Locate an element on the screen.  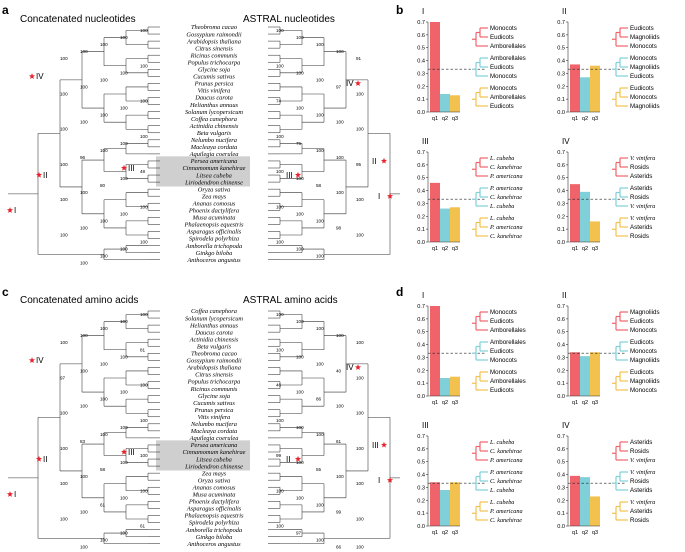
taxon-label: Litsea cubeba is located at coordinates (213, 459).